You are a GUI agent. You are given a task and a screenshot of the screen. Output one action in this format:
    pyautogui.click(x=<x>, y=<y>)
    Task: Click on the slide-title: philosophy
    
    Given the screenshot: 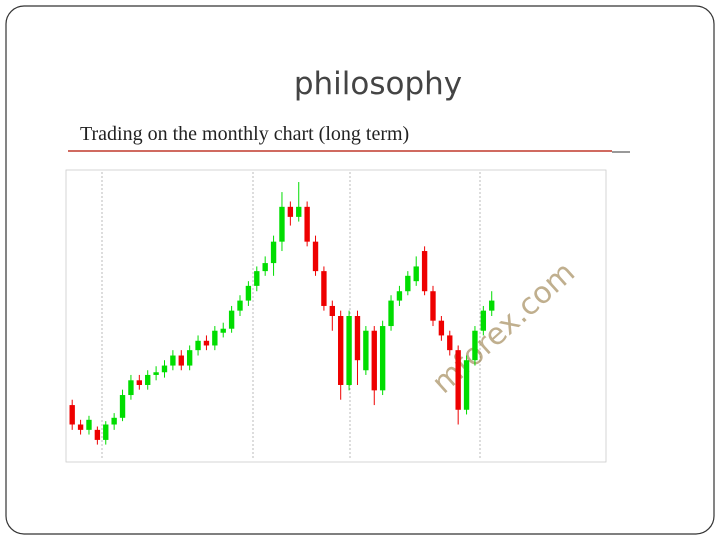 What is the action you would take?
    pyautogui.click(x=378, y=84)
    